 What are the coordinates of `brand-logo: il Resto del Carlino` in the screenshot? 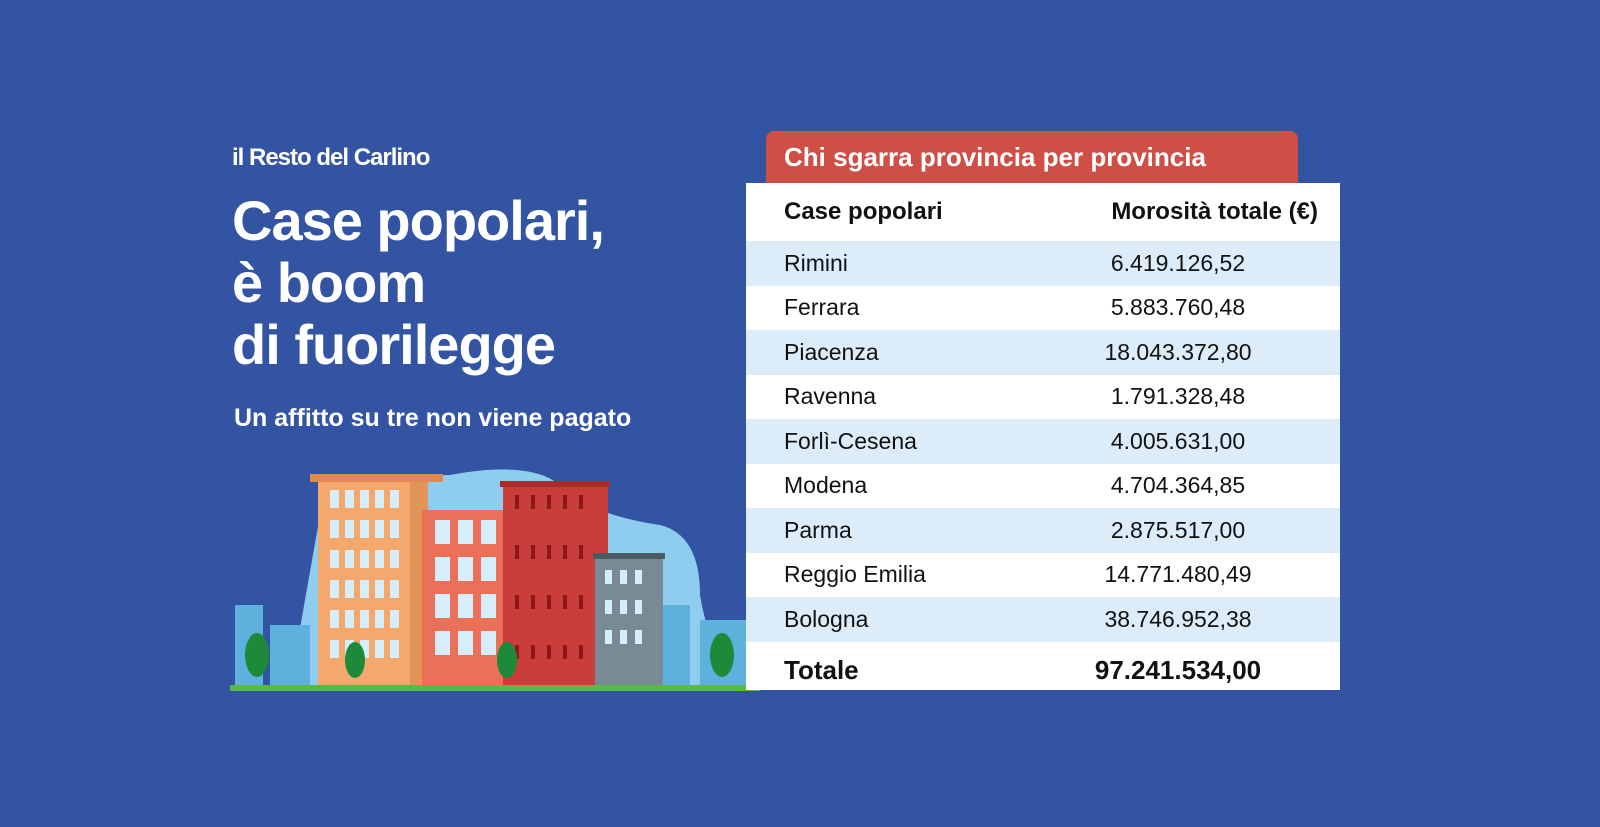 It's located at (331, 157).